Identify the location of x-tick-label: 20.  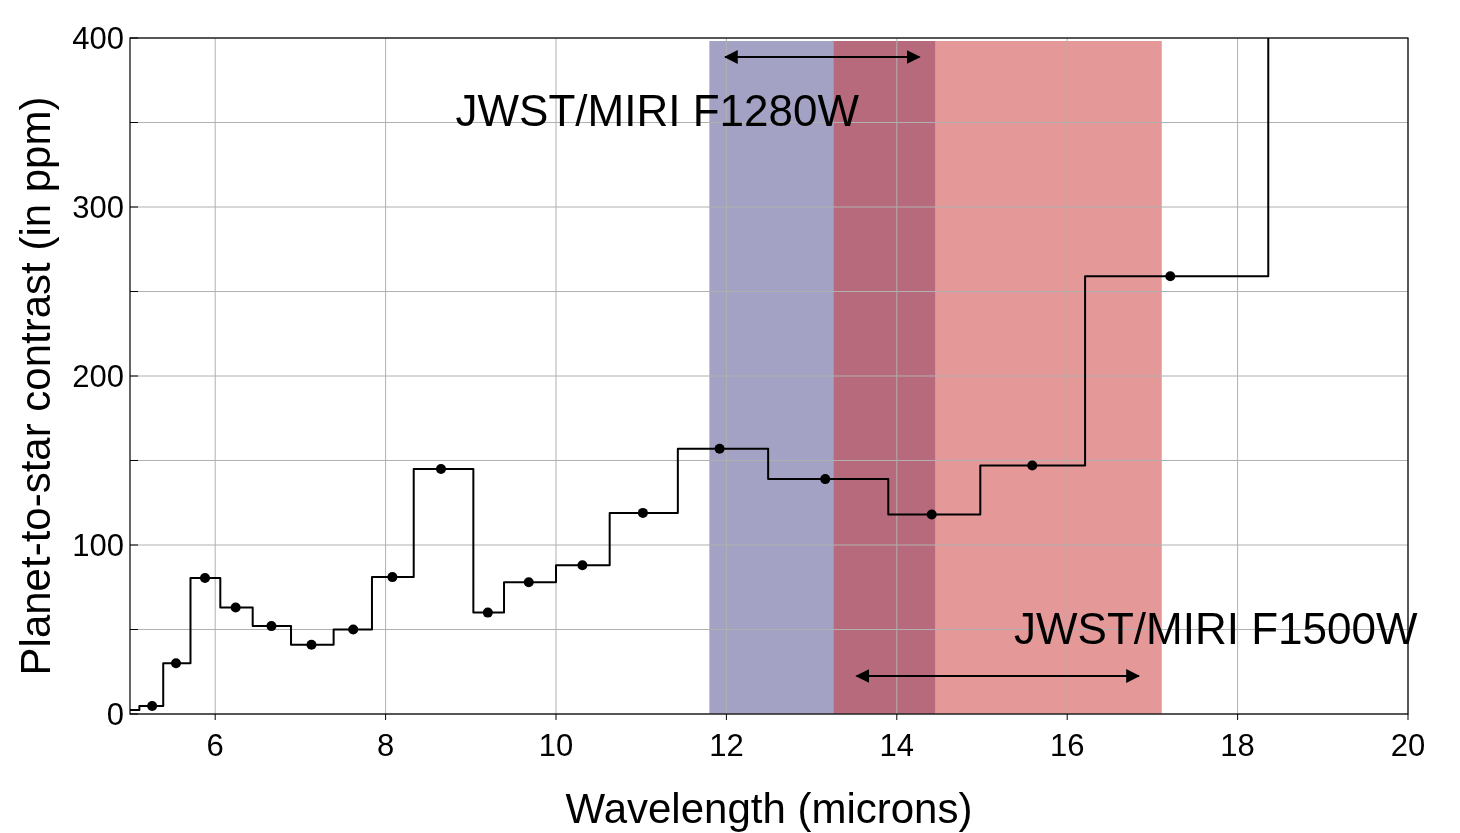
(1408, 745).